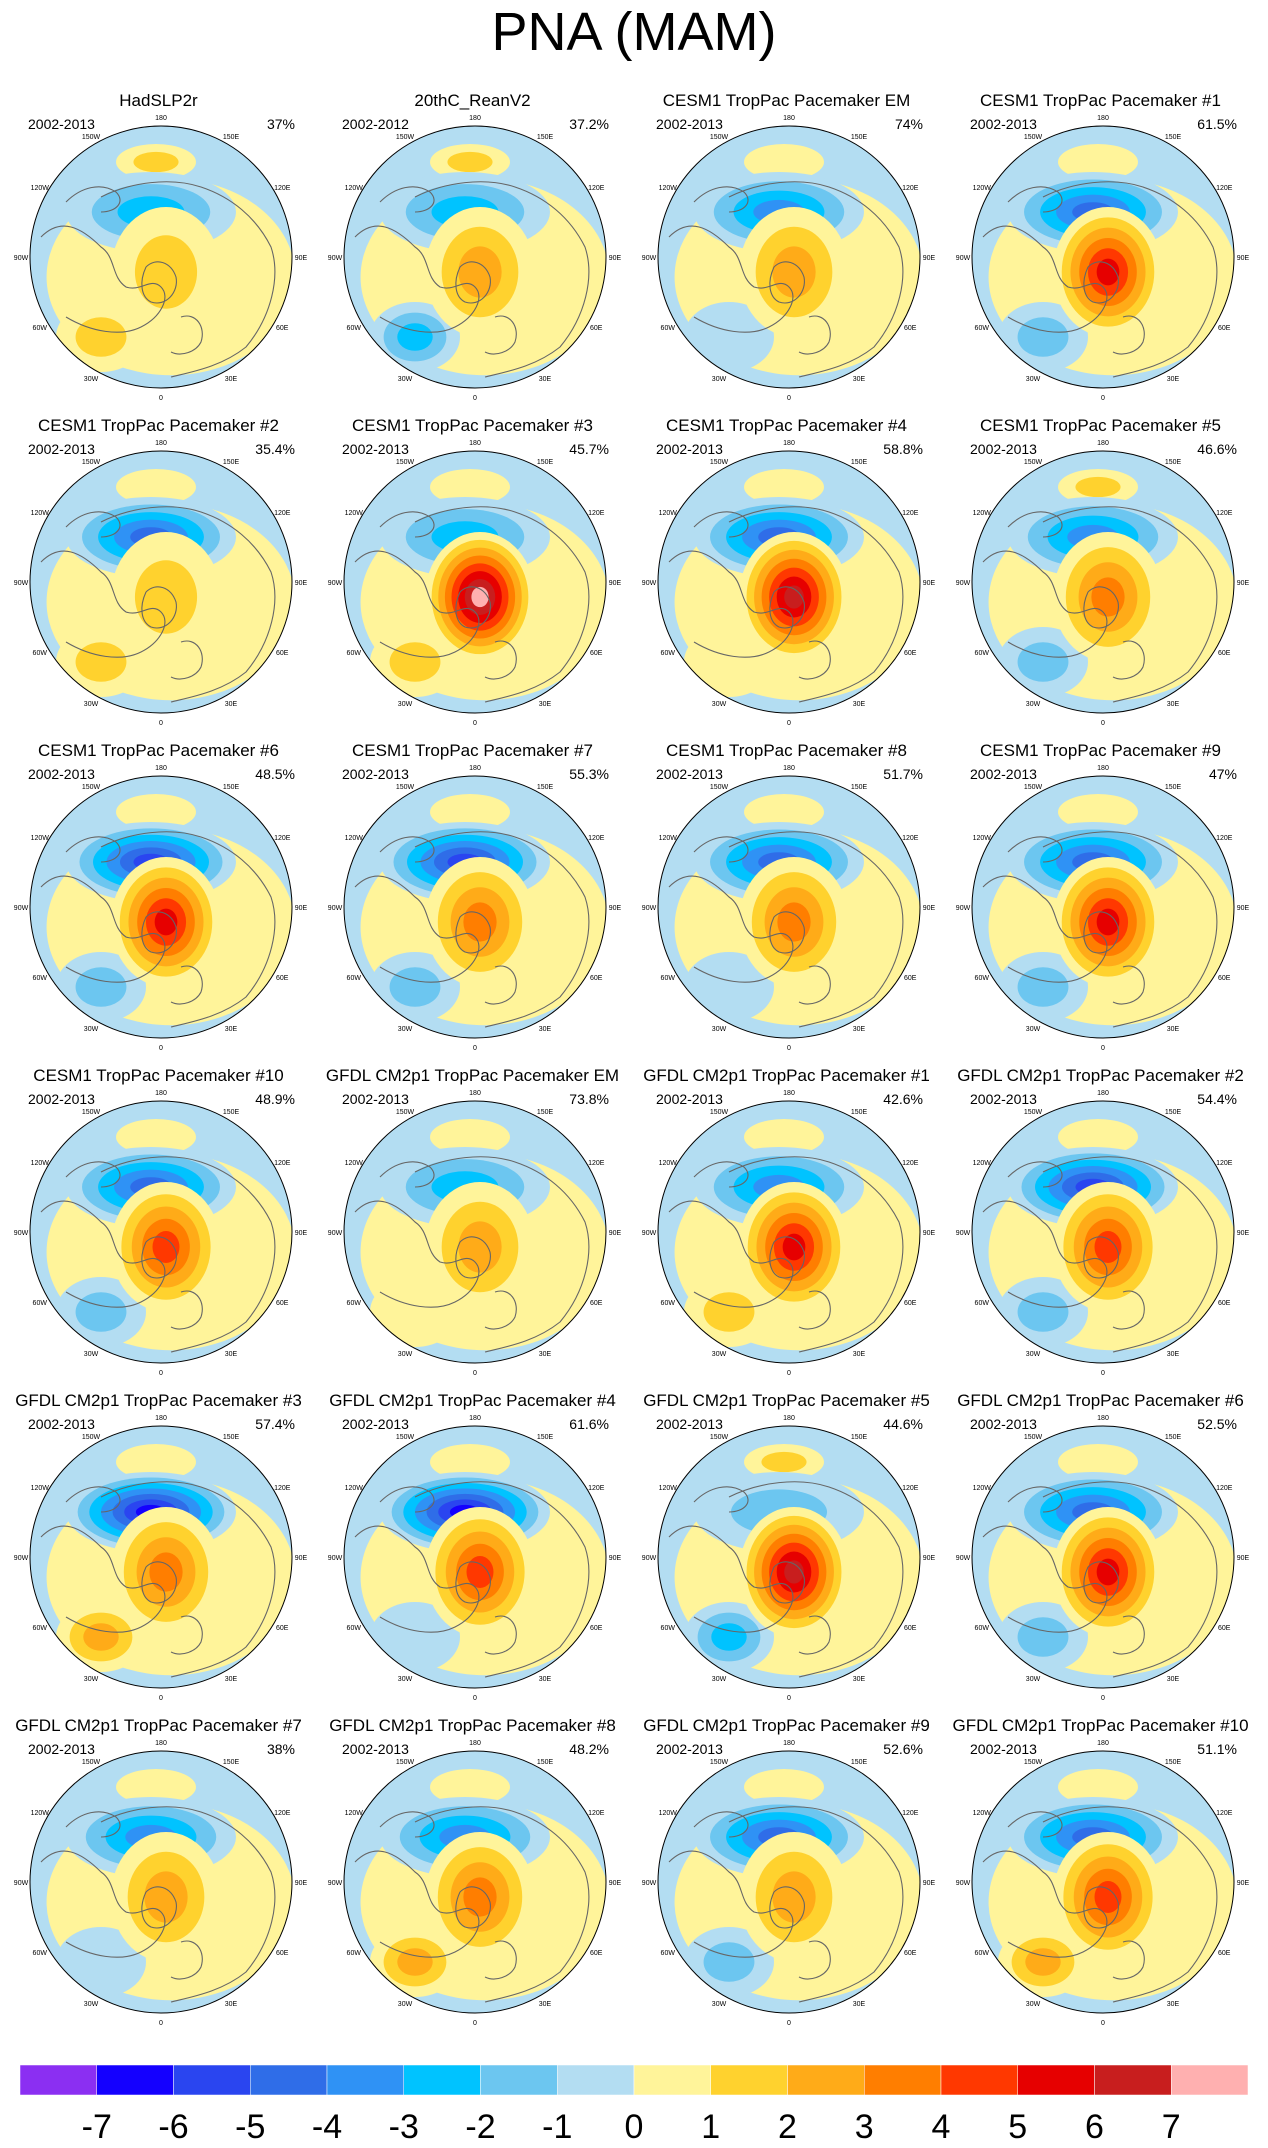 The width and height of the screenshot is (1268, 2148). Describe the element at coordinates (472, 425) in the screenshot. I see `panel-title: CESM1 TropPac Pacemaker #3` at that location.